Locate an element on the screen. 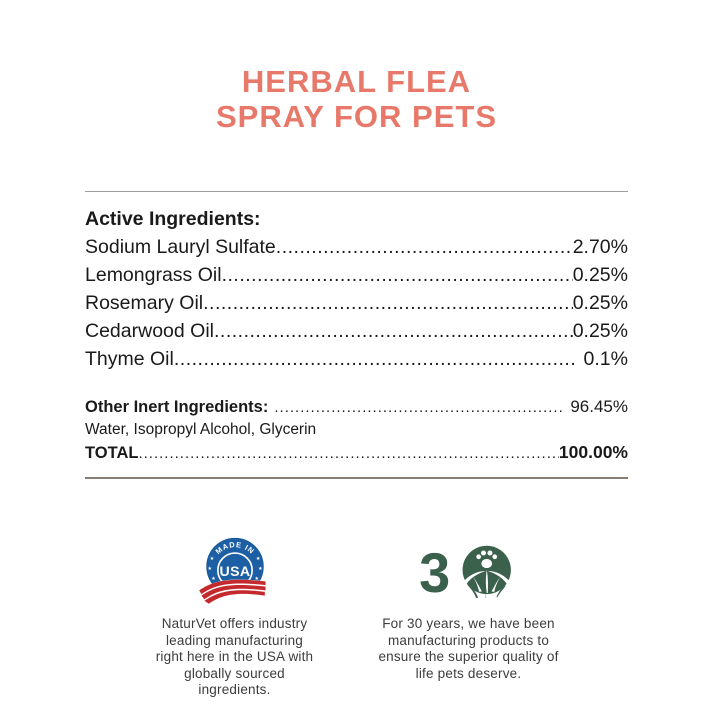 This screenshot has width=713, height=713. made-in-usa-logo-box: ★ ★ ★ ★ ★ ★ ★ MADE IN USA is located at coordinates (235, 571).